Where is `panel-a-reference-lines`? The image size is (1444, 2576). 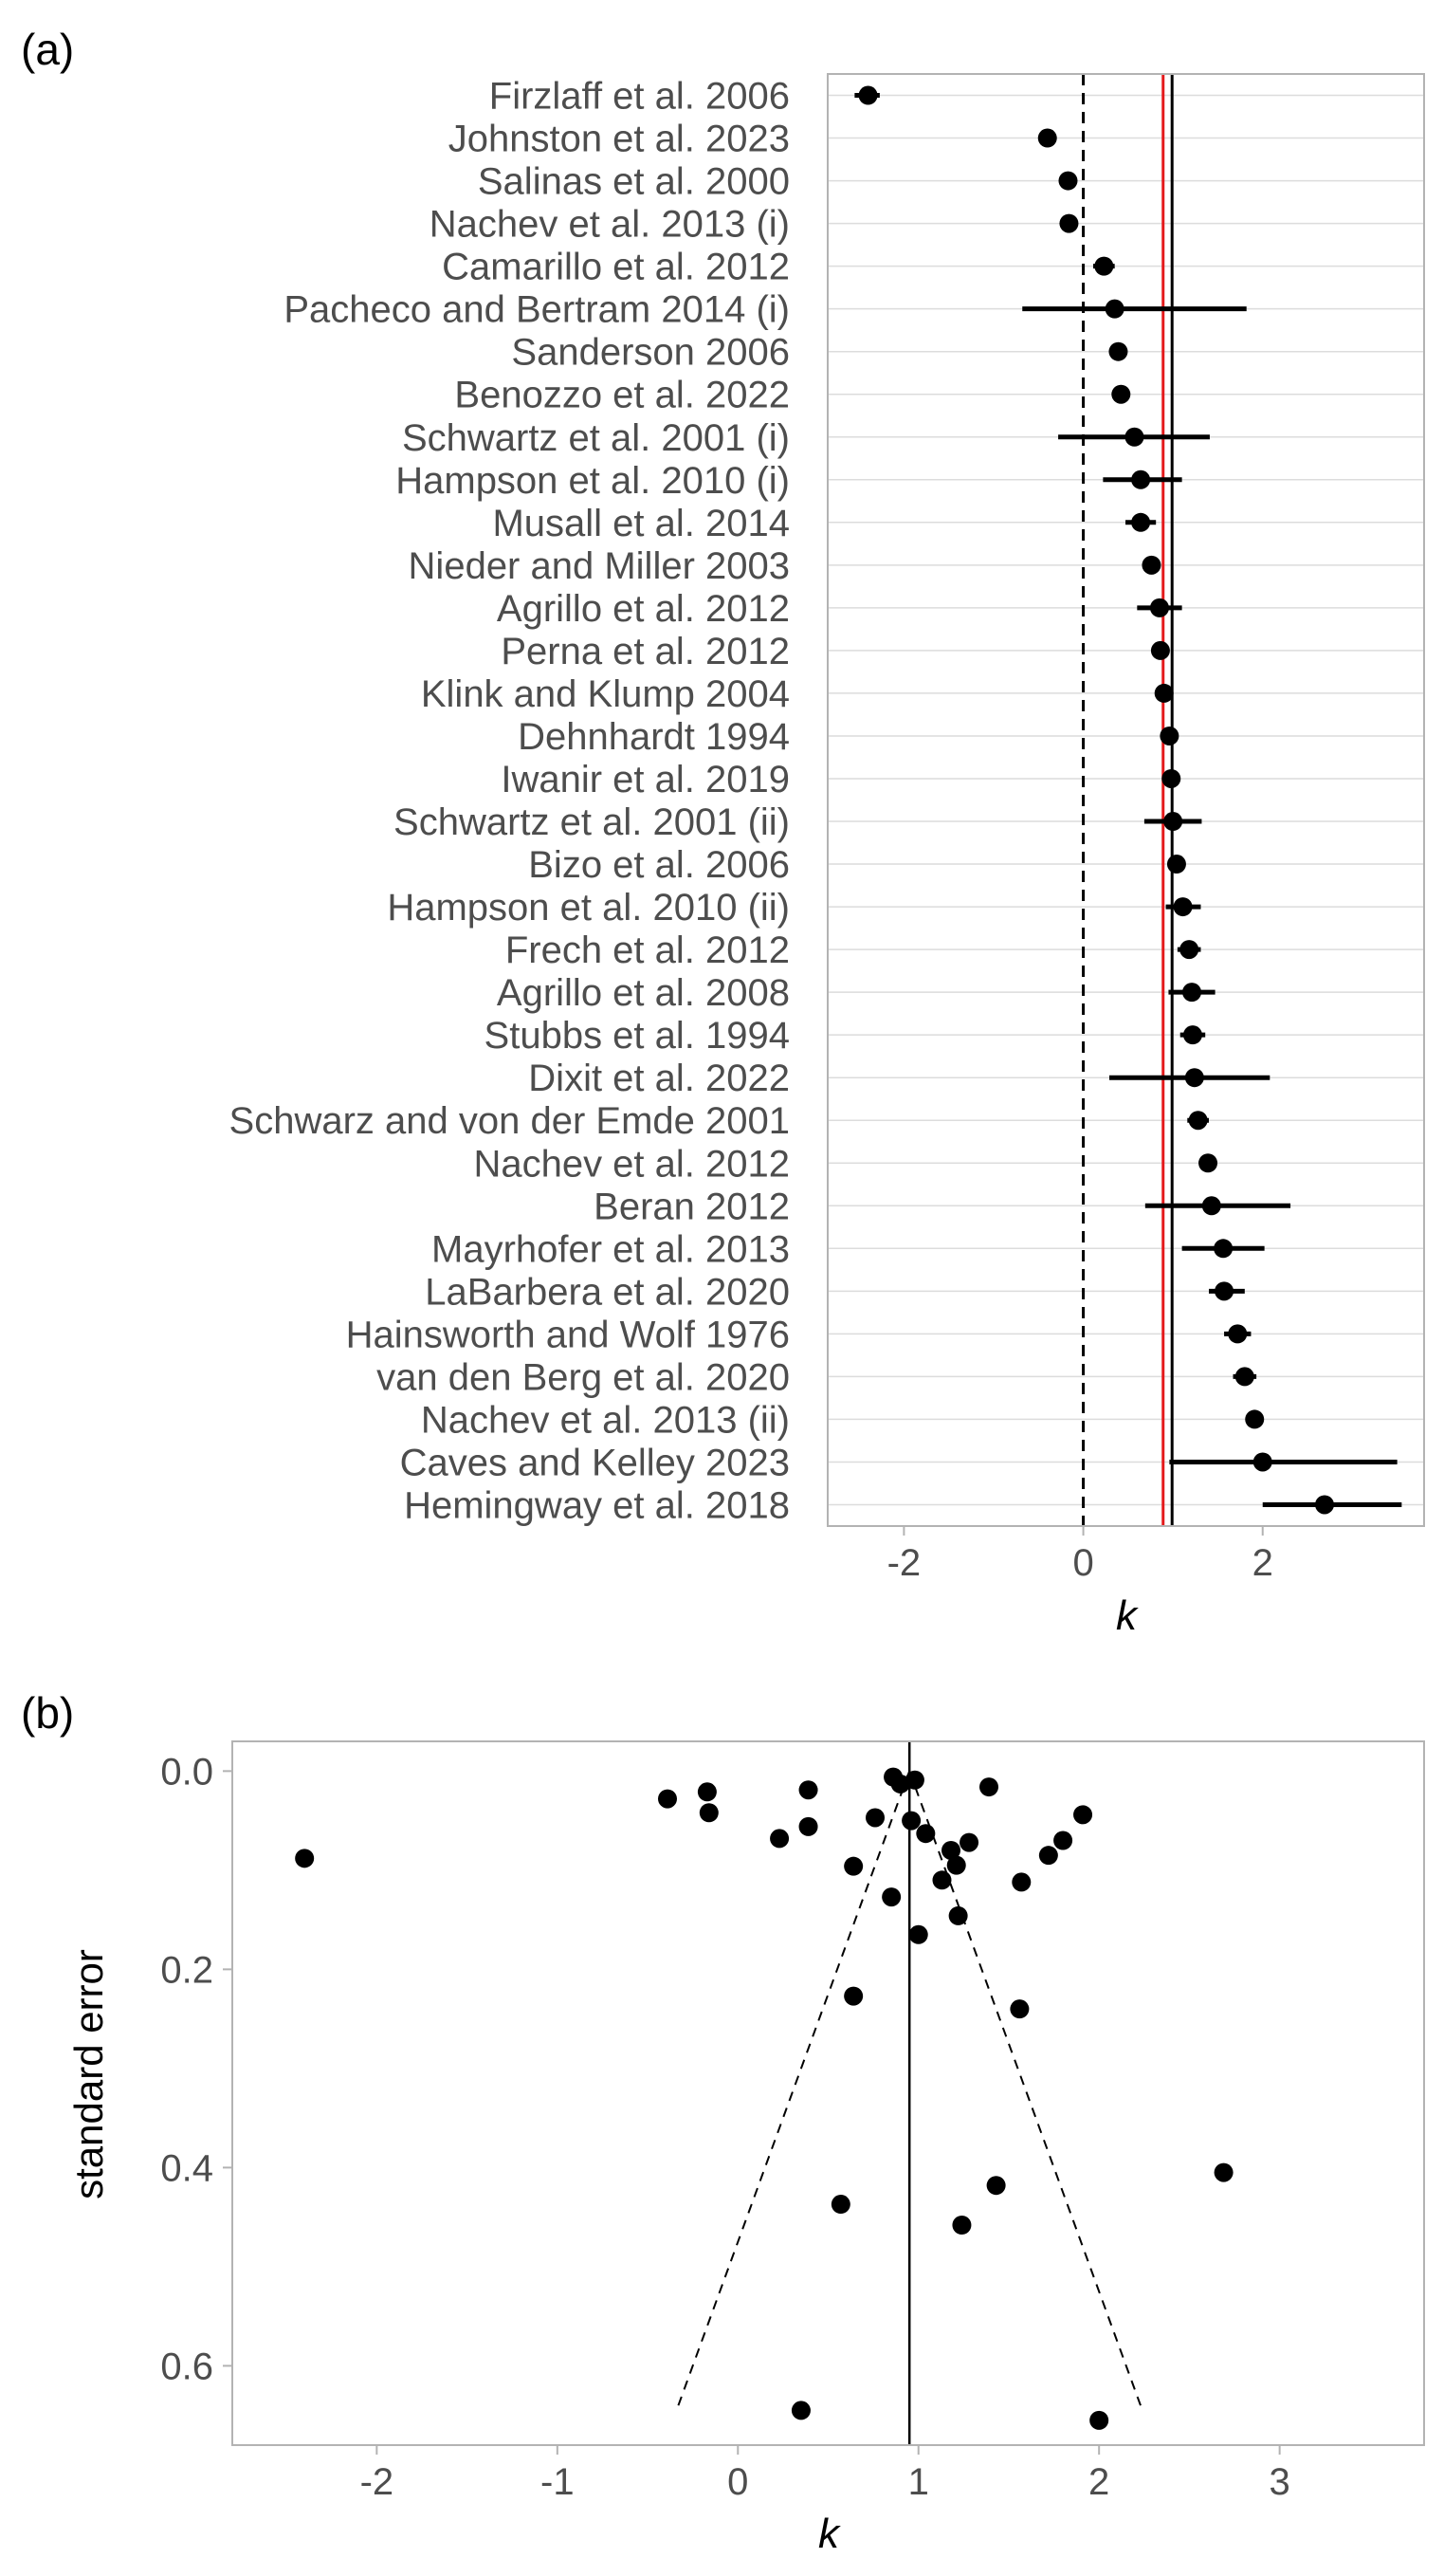 panel-a-reference-lines is located at coordinates (1128, 800).